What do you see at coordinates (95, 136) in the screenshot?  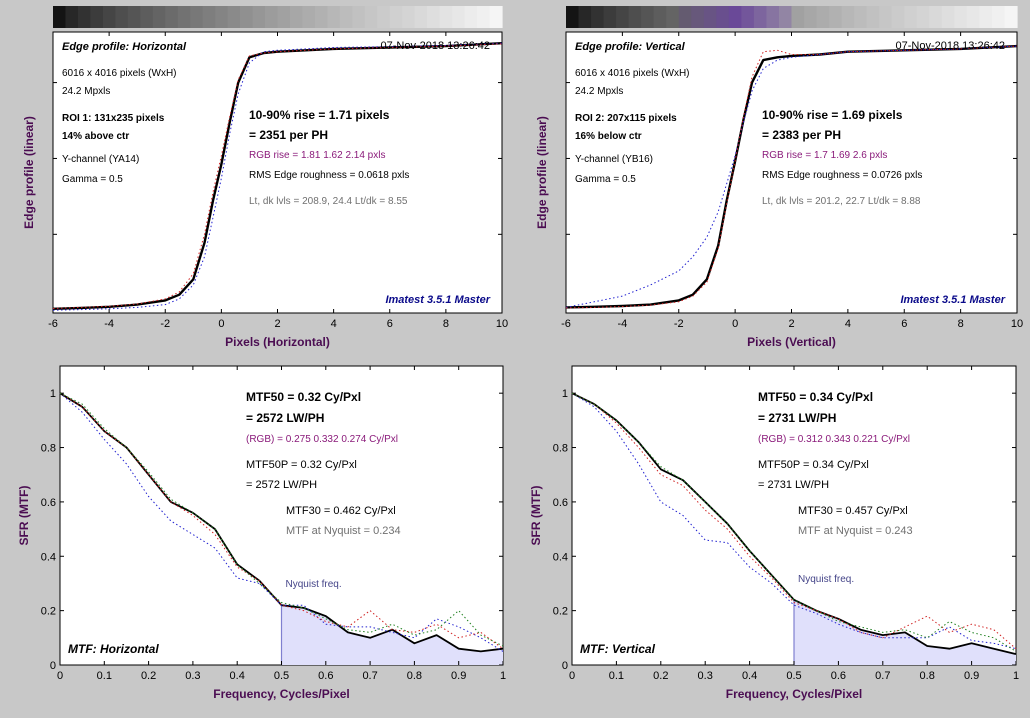 I see `info-line: 14% above ctr` at bounding box center [95, 136].